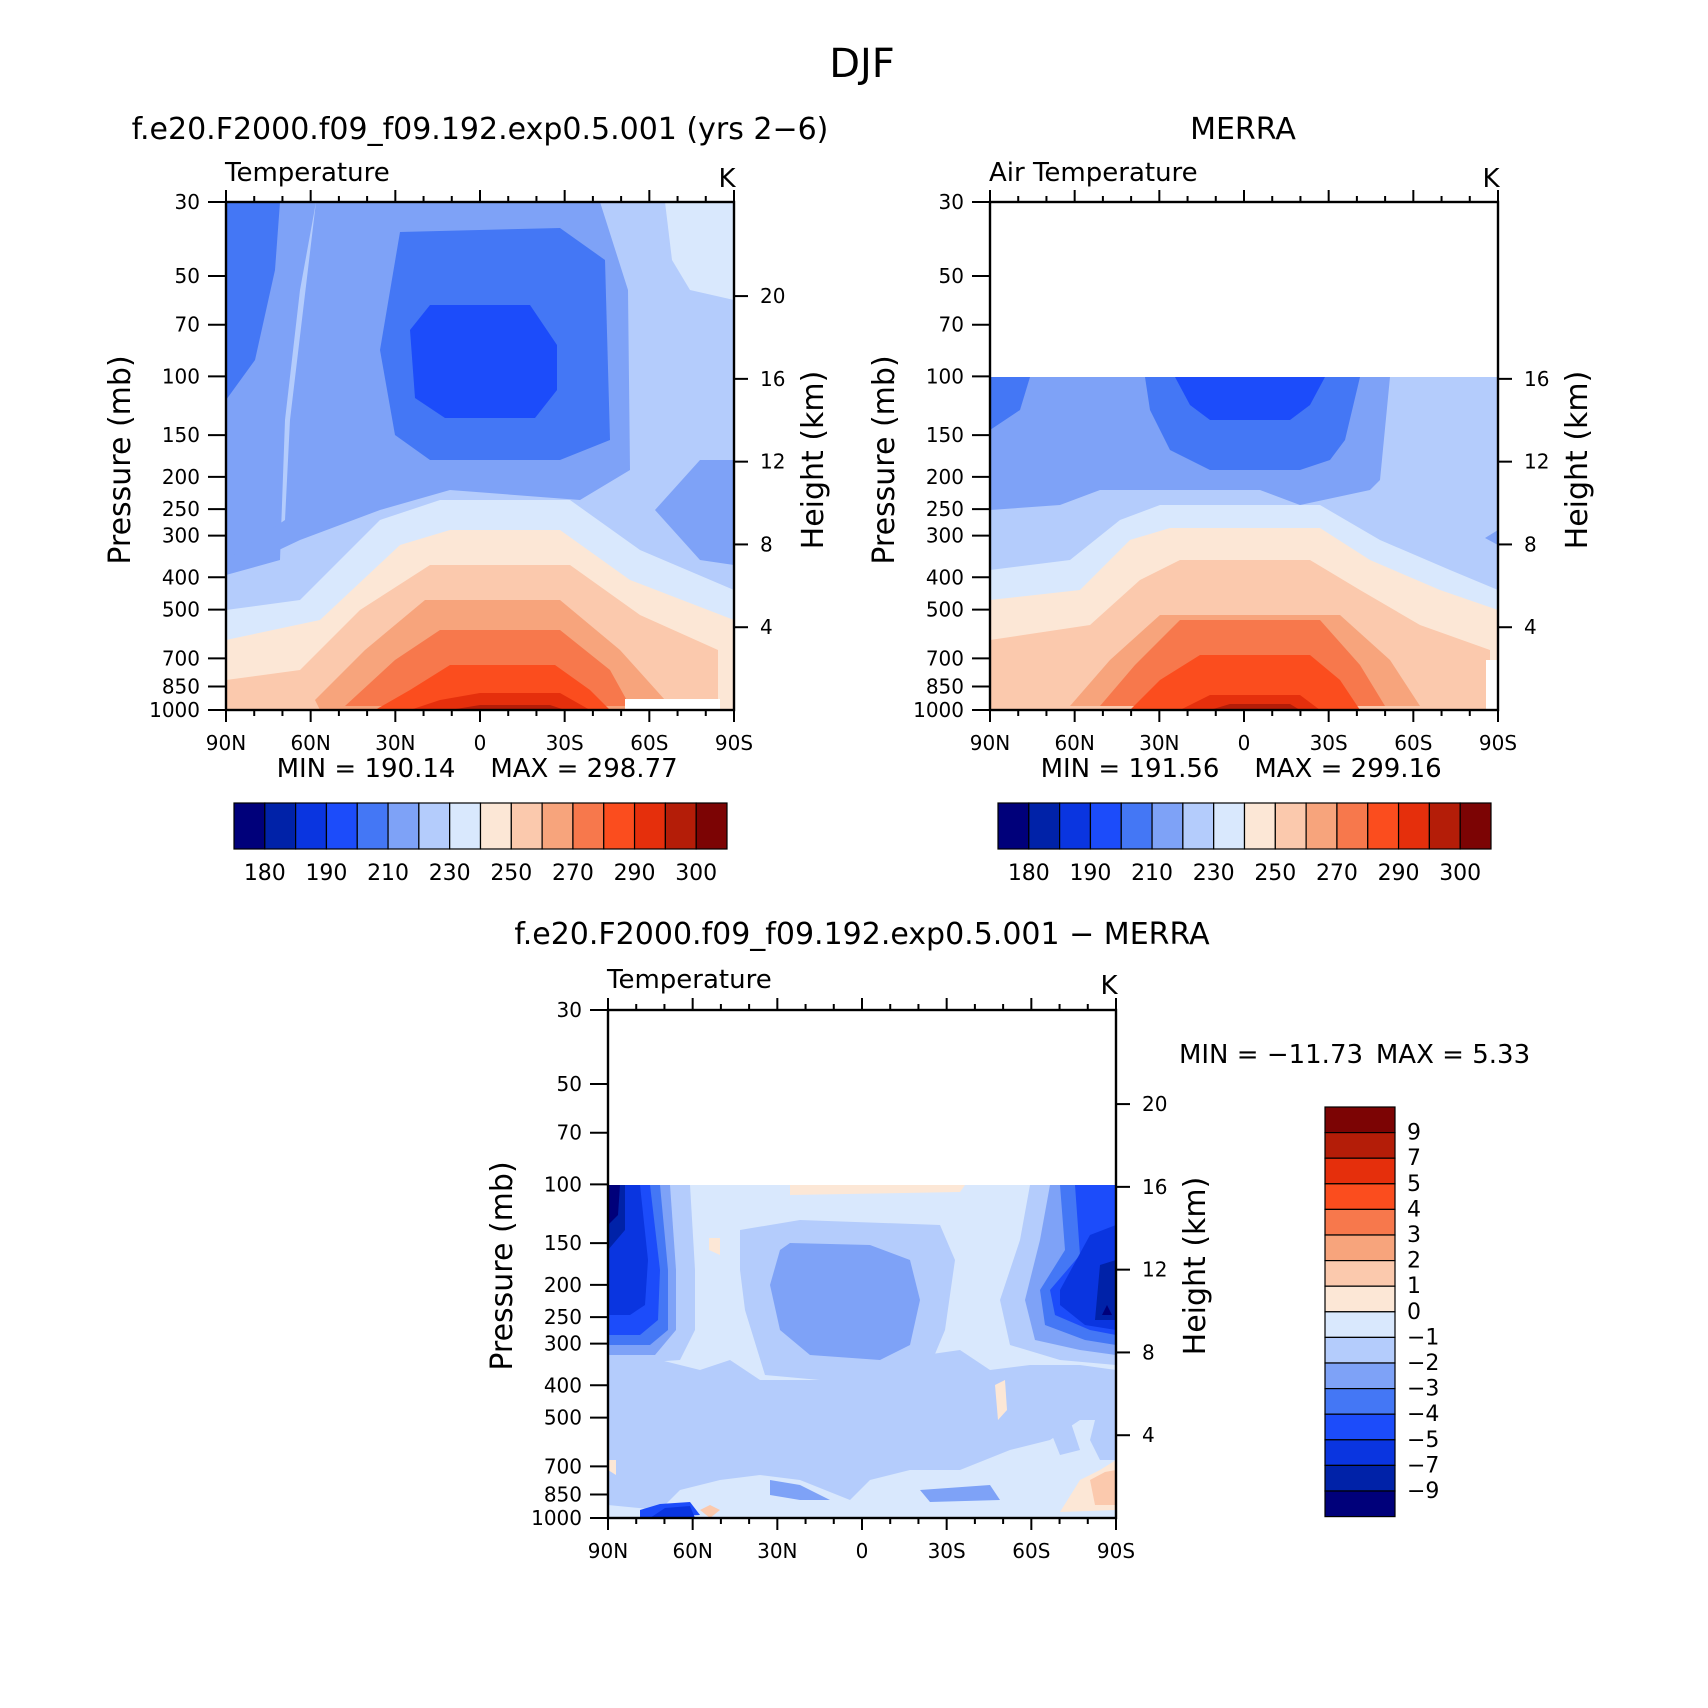 The height and width of the screenshot is (1708, 1708). Describe the element at coordinates (945, 376) in the screenshot. I see `y-tick-label: 100` at that location.